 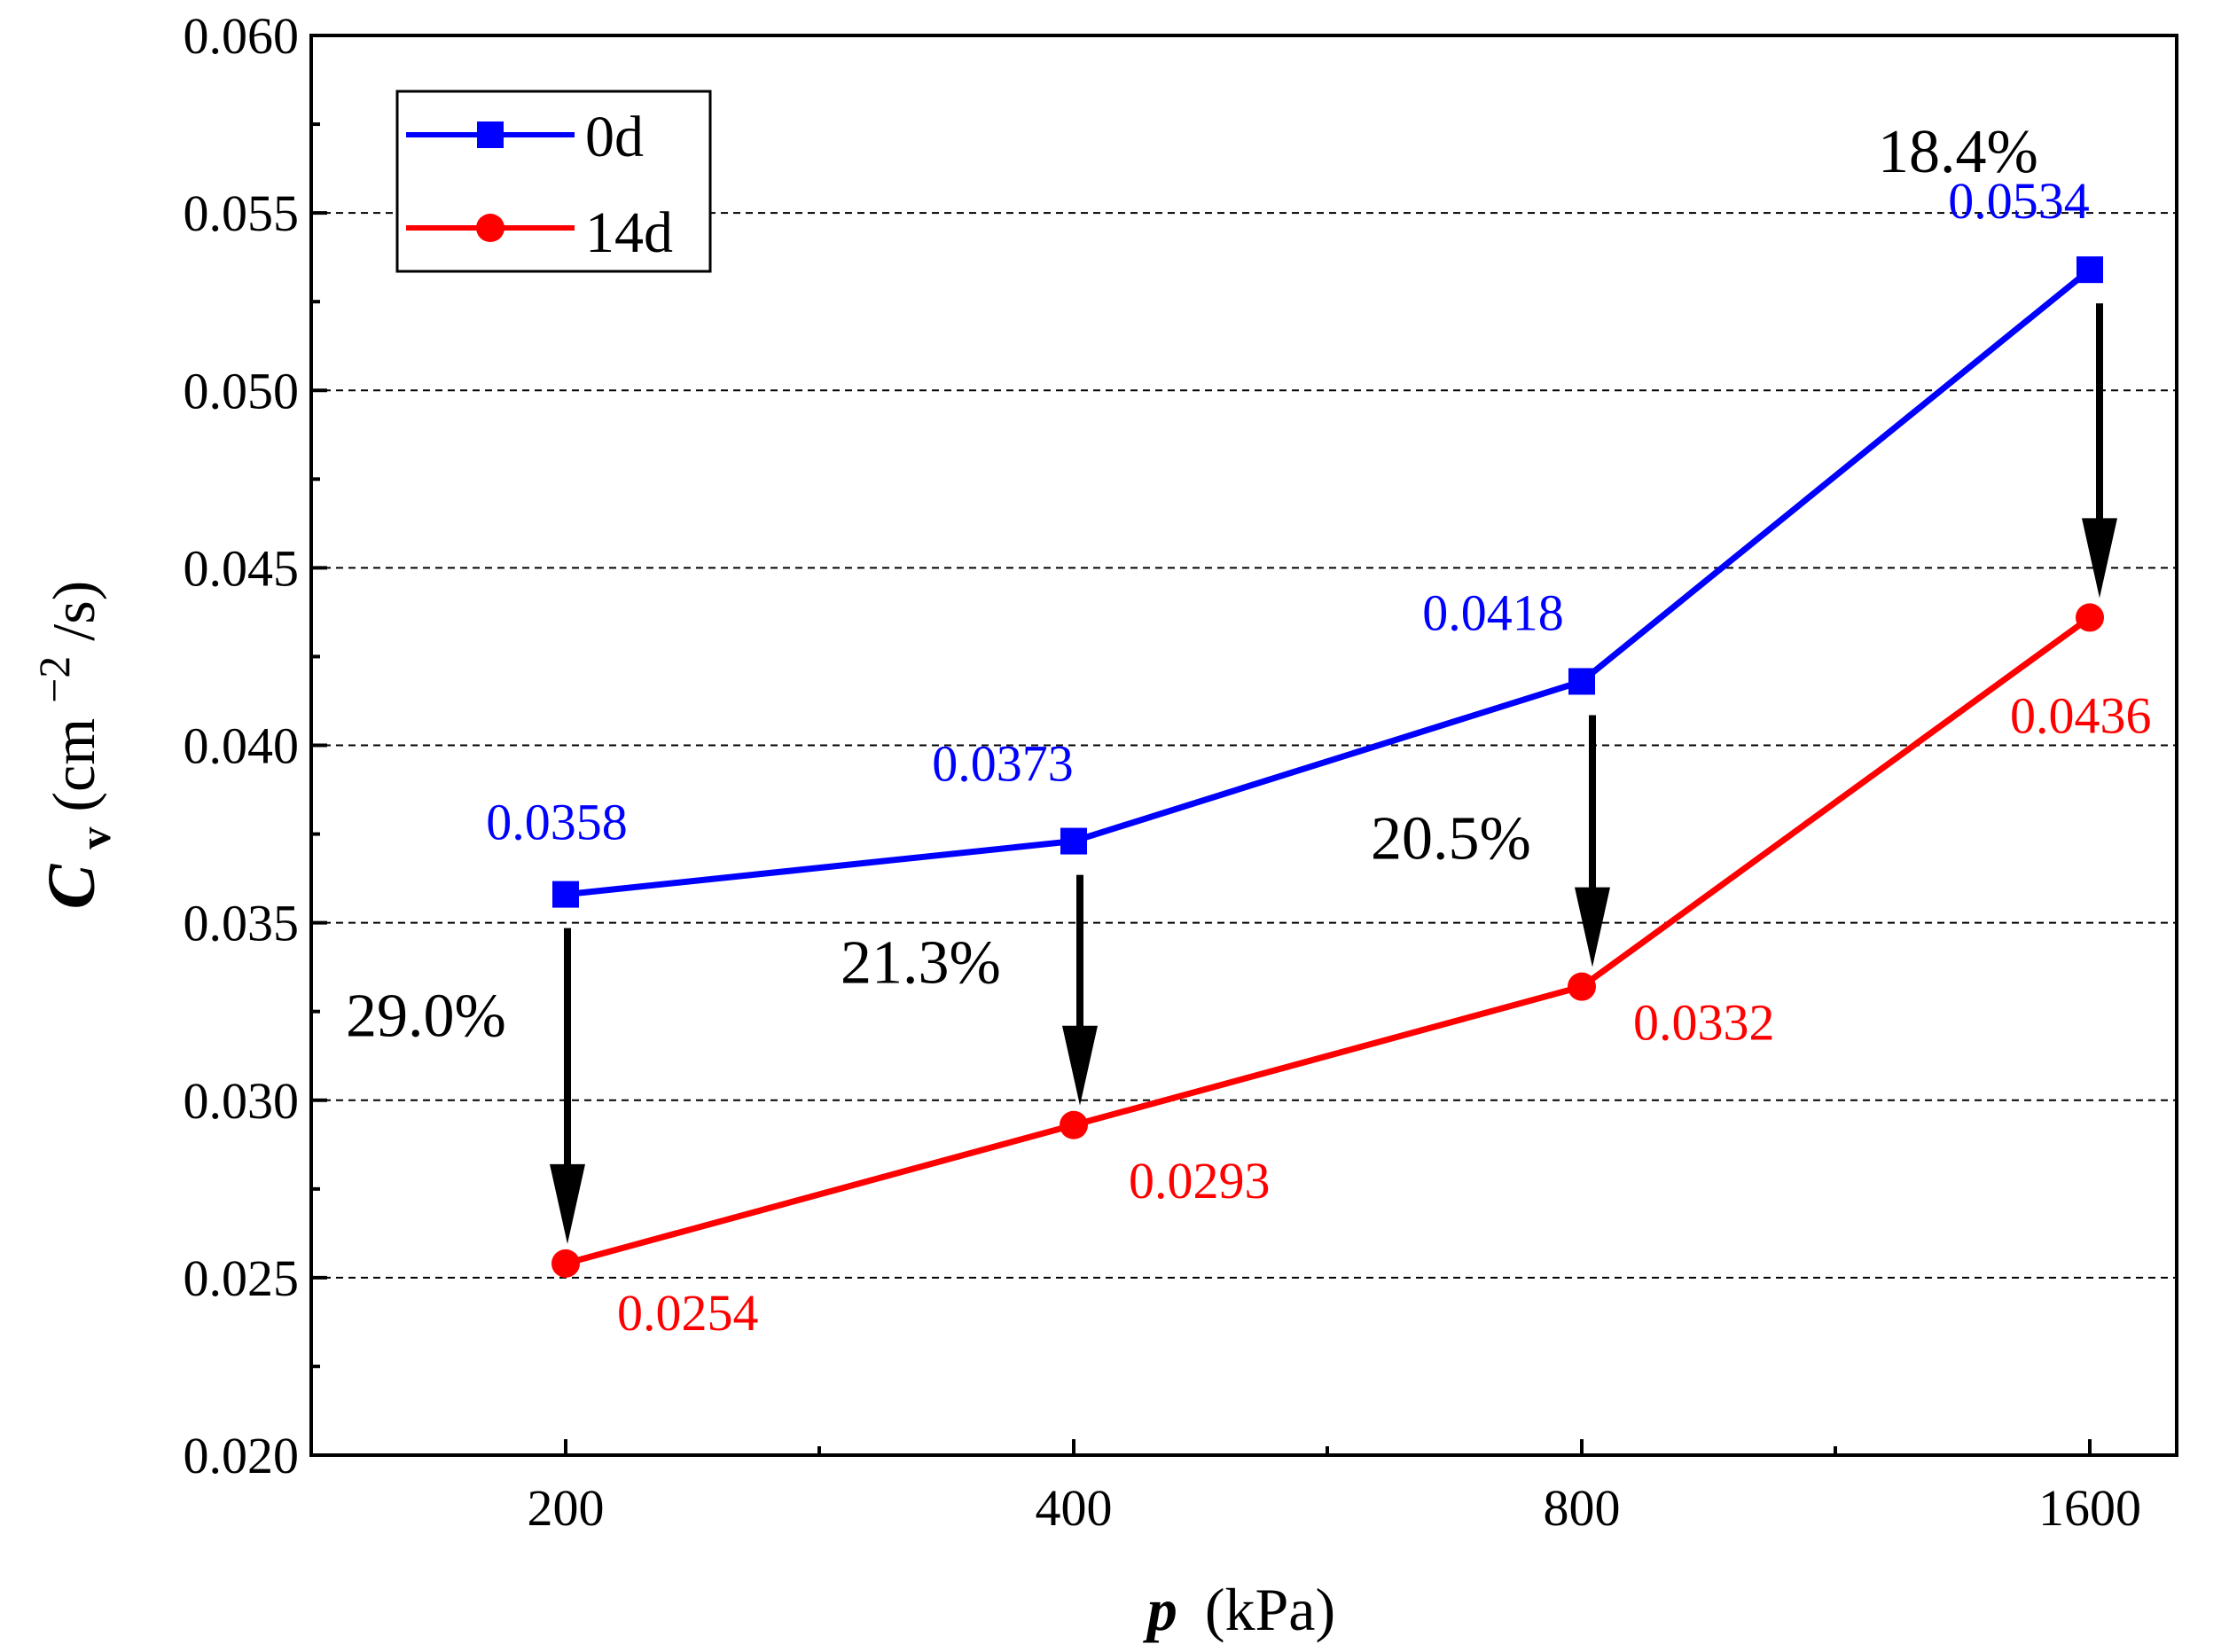 What do you see at coordinates (1958, 152) in the screenshot?
I see `reduction-label: 18.4%` at bounding box center [1958, 152].